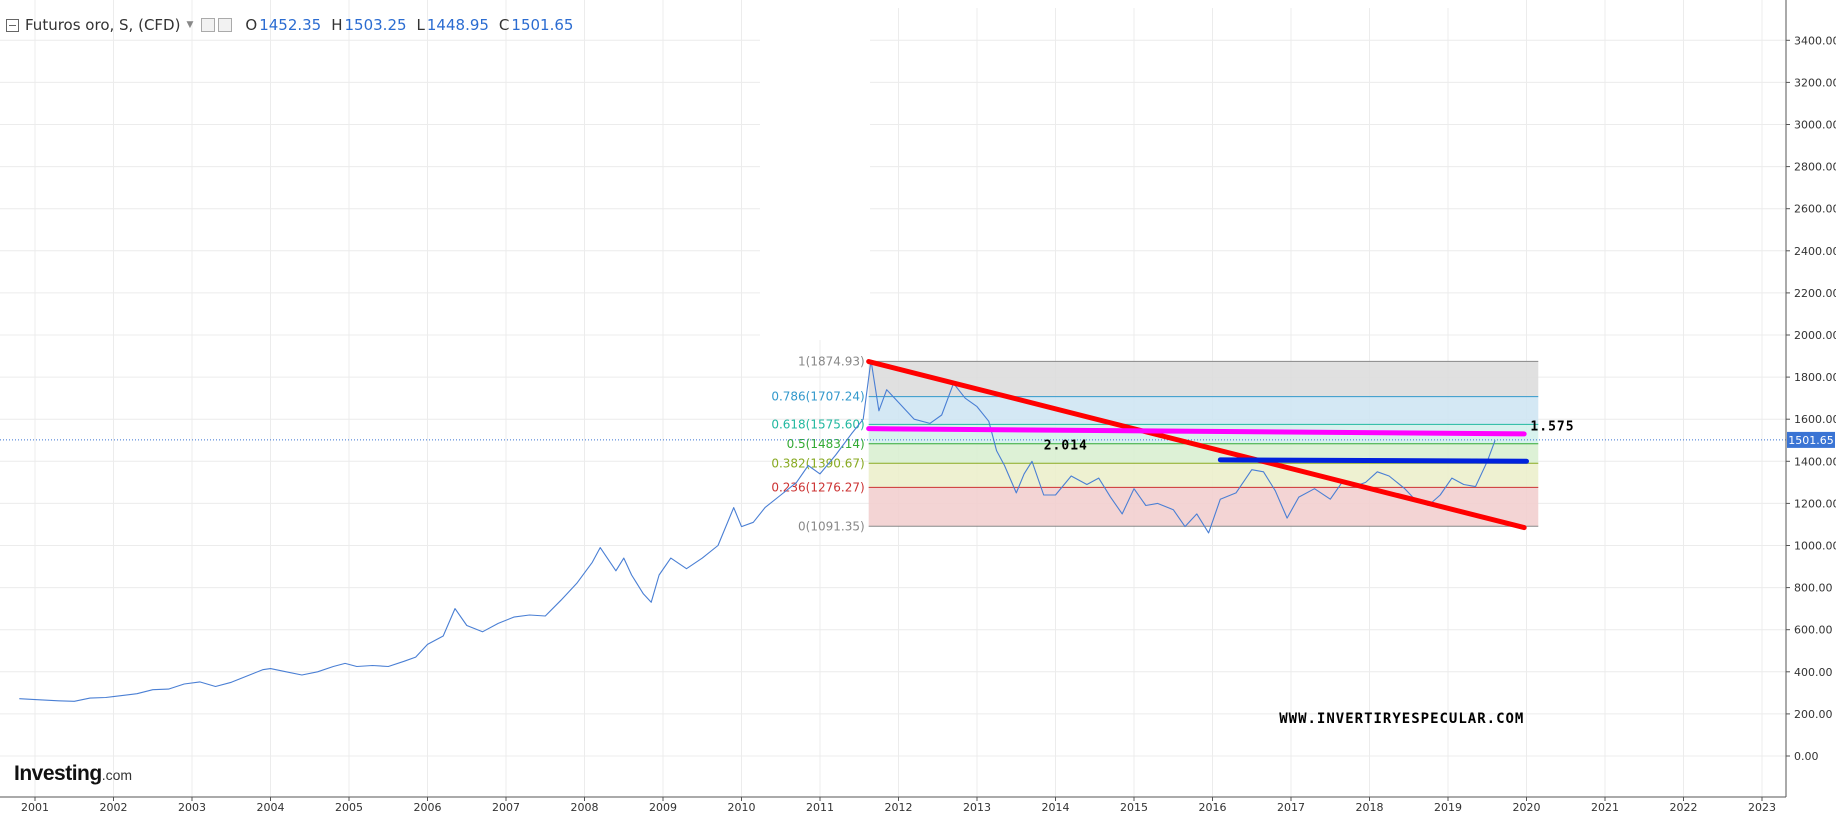 The image size is (1836, 818). Describe the element at coordinates (58, 773) in the screenshot. I see `logo-bold: Investing` at that location.